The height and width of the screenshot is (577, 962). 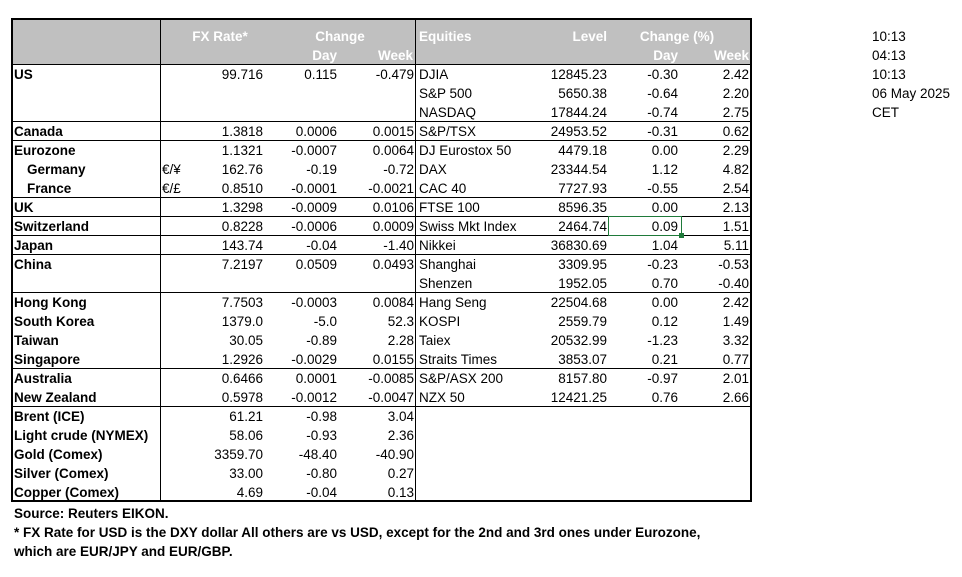 I want to click on fx-week-change: -40.90, so click(x=394, y=454).